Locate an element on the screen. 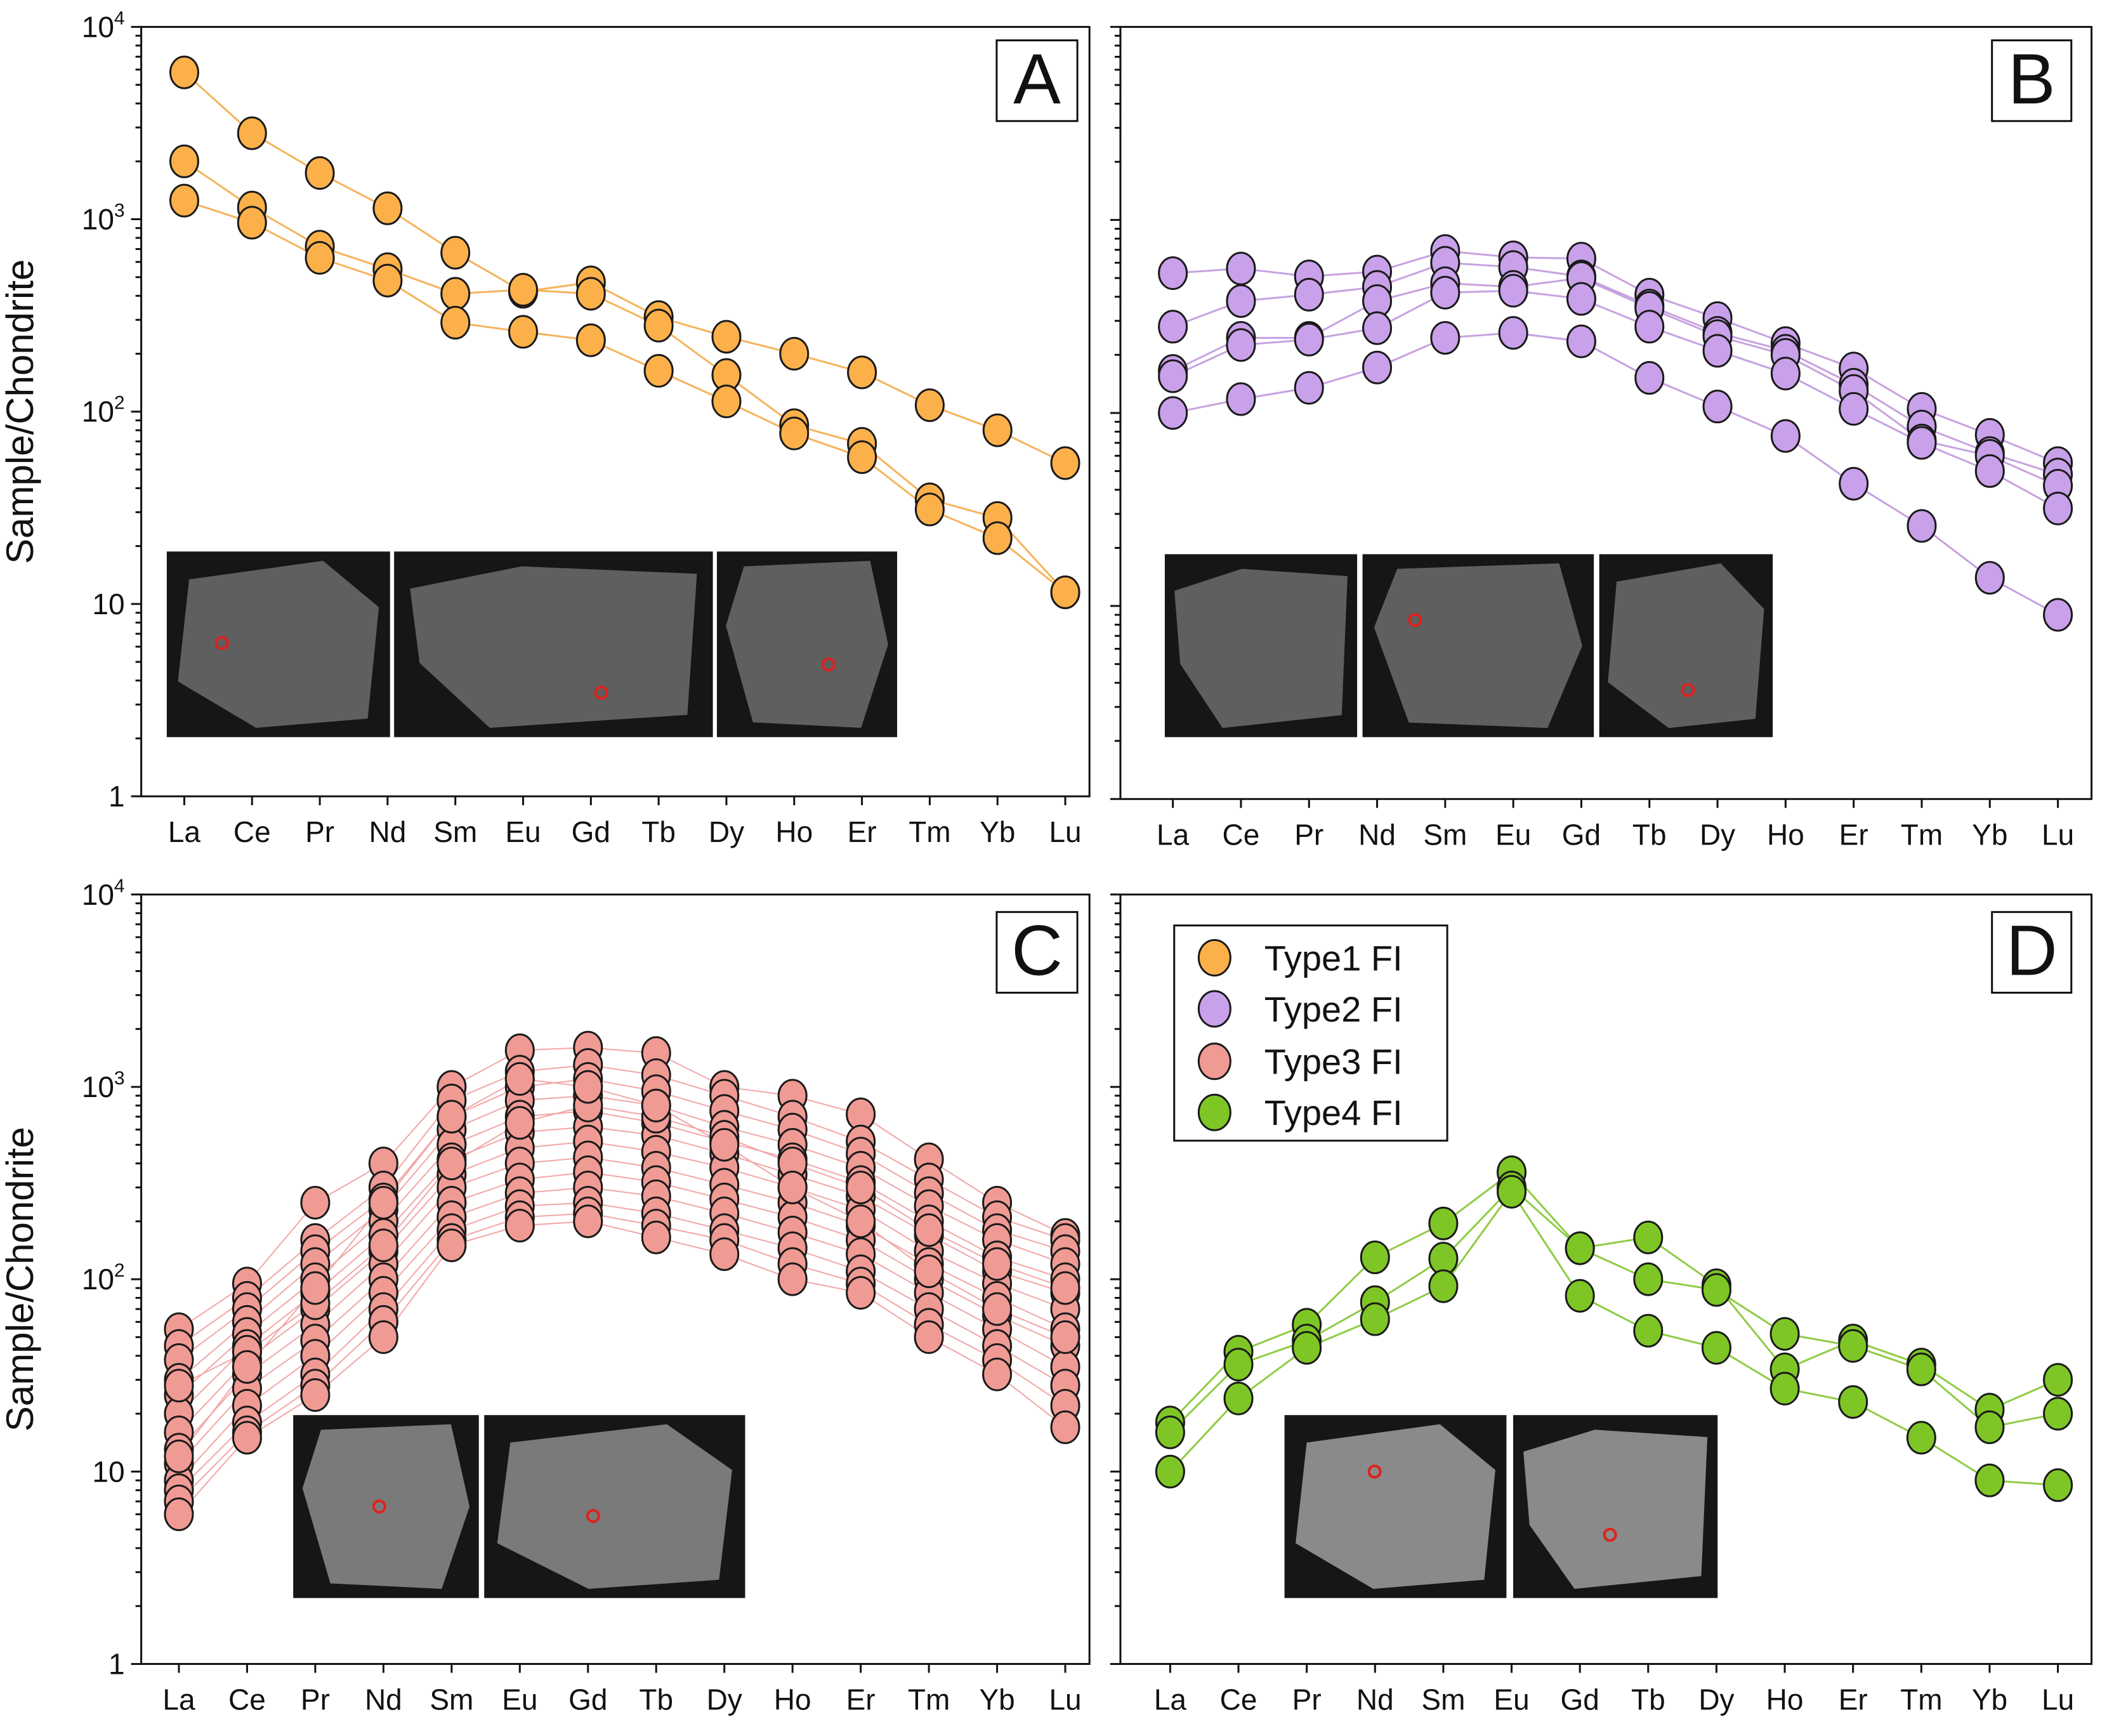 This screenshot has width=2107, height=1736. x-tick-label-Tb: Tb is located at coordinates (658, 831).